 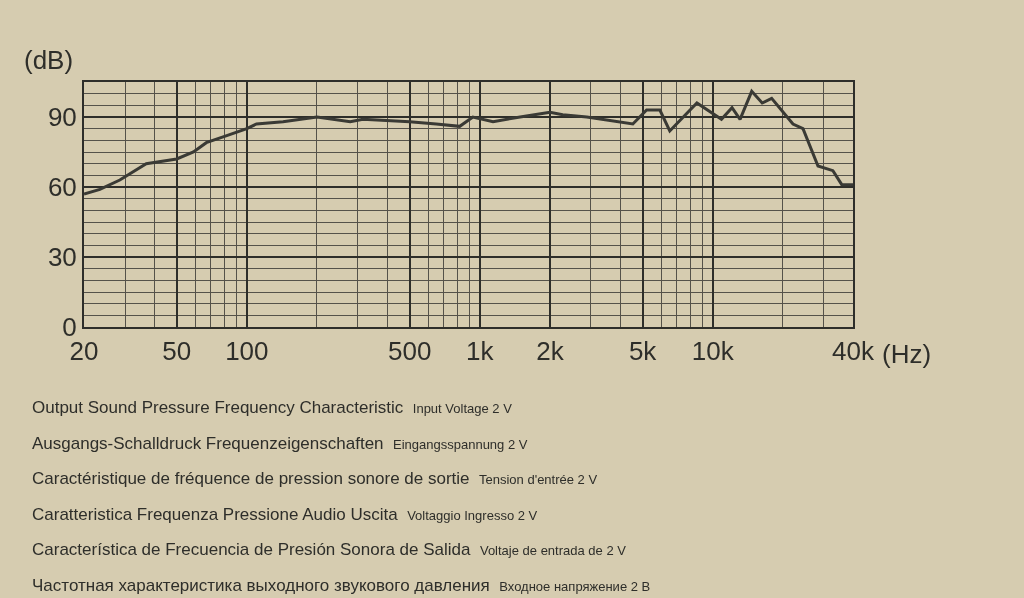 I want to click on x-axis-title: (Hz), so click(x=907, y=354).